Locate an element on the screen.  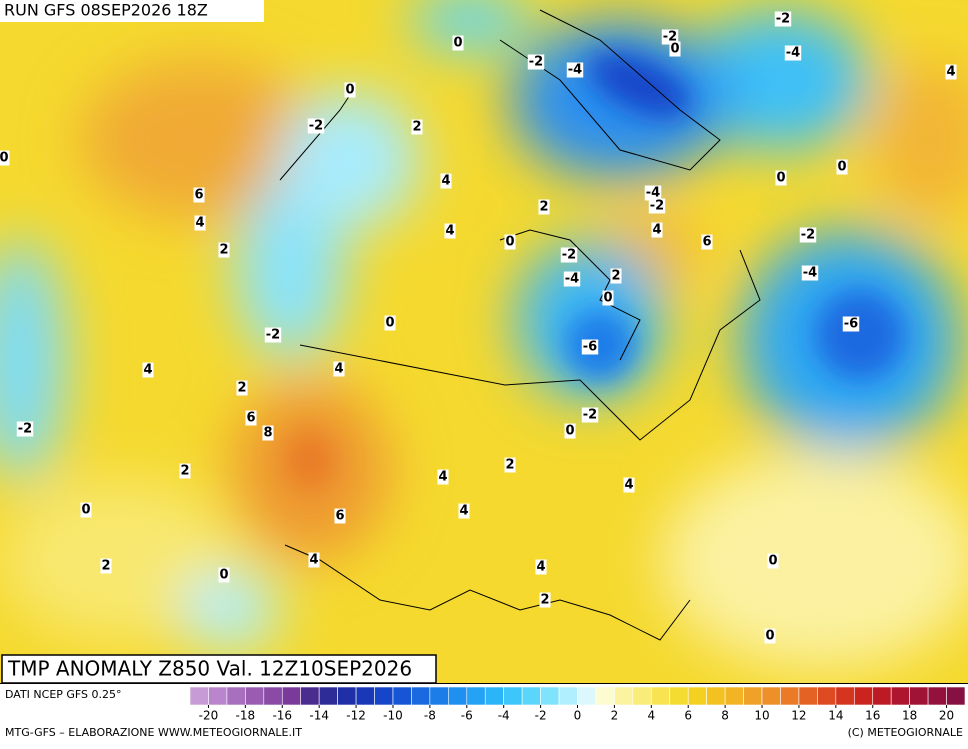
colorbar-tick-label: -16 is located at coordinates (282, 716).